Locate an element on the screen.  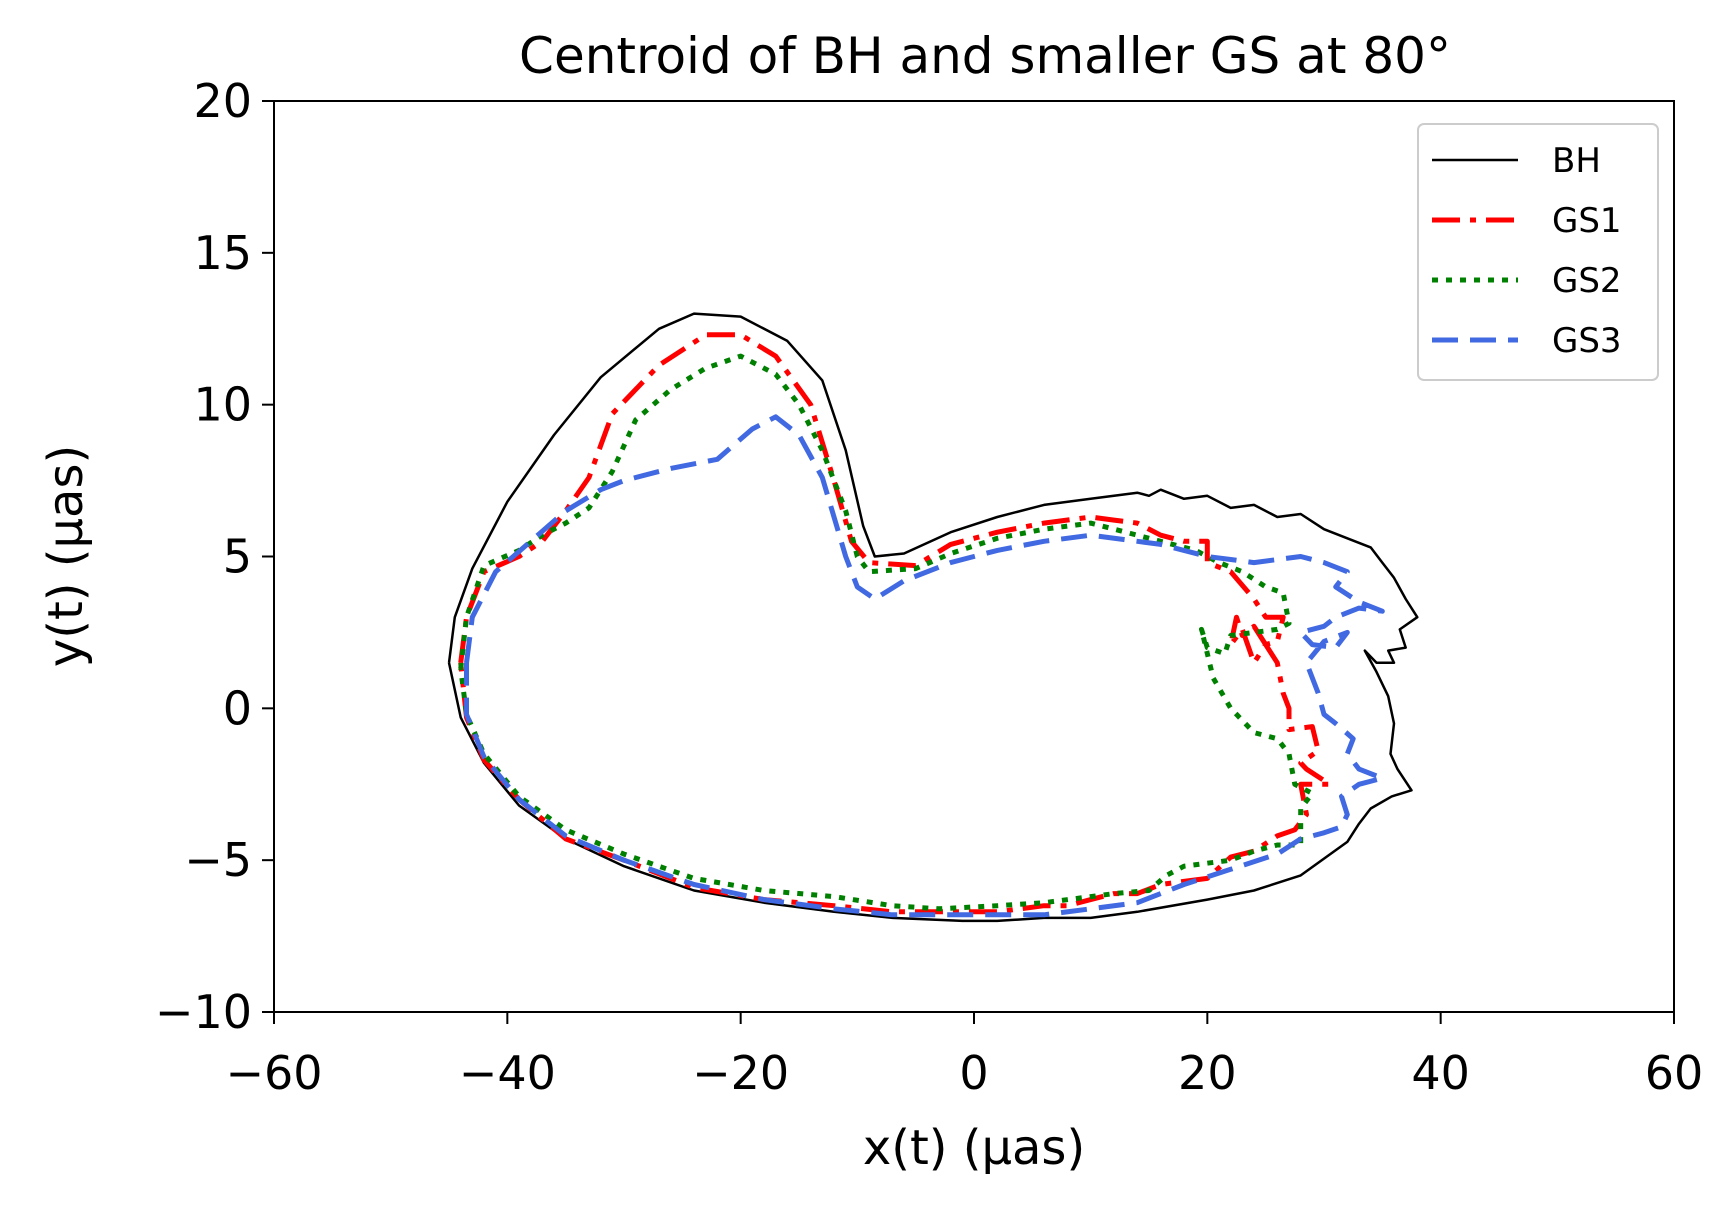
y-axis-label: y(t) (μas) is located at coordinates (66, 556).